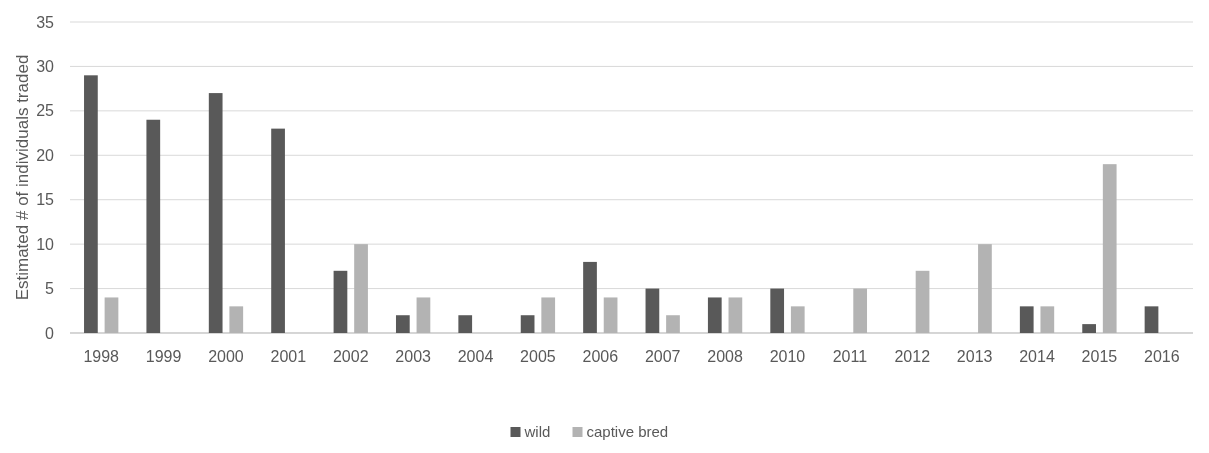 The image size is (1209, 453). Describe the element at coordinates (662, 356) in the screenshot. I see `x-tick-label: 2007` at that location.